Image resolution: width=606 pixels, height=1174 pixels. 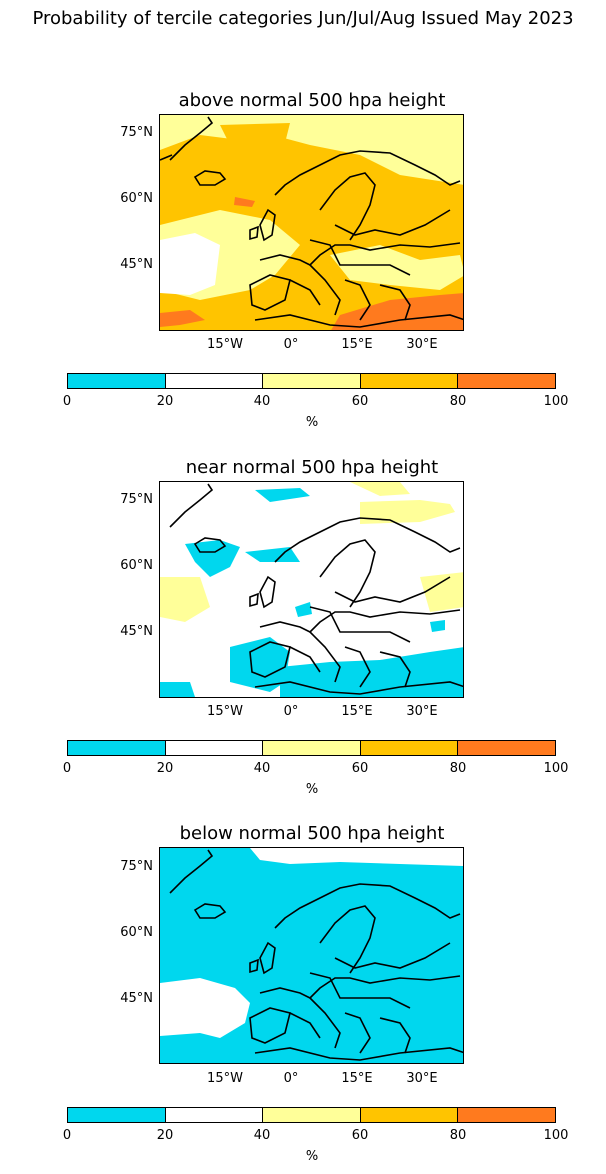 What do you see at coordinates (397, 311) in the screenshot?
I see `fill-80-100-south` at bounding box center [397, 311].